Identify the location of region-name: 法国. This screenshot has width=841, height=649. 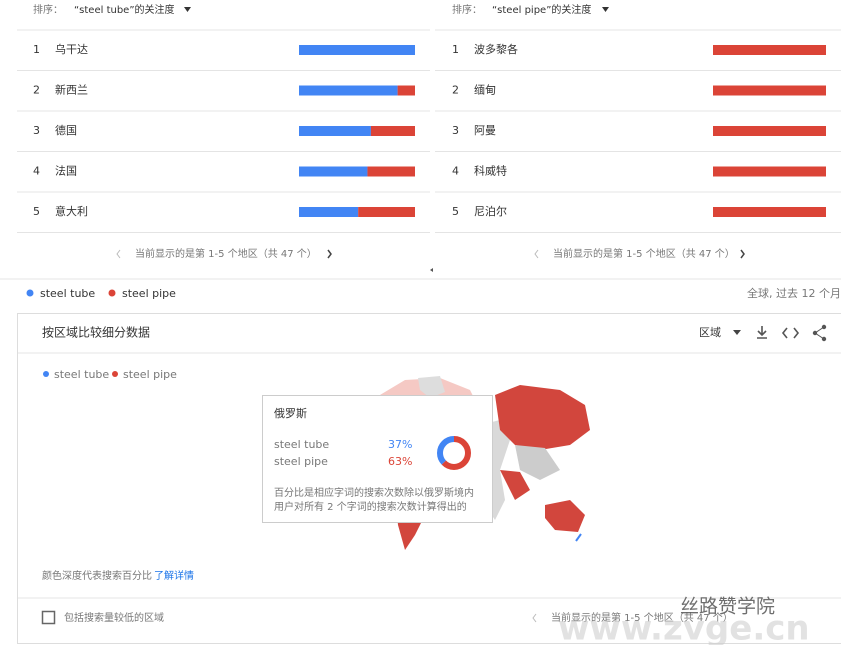
(66, 171).